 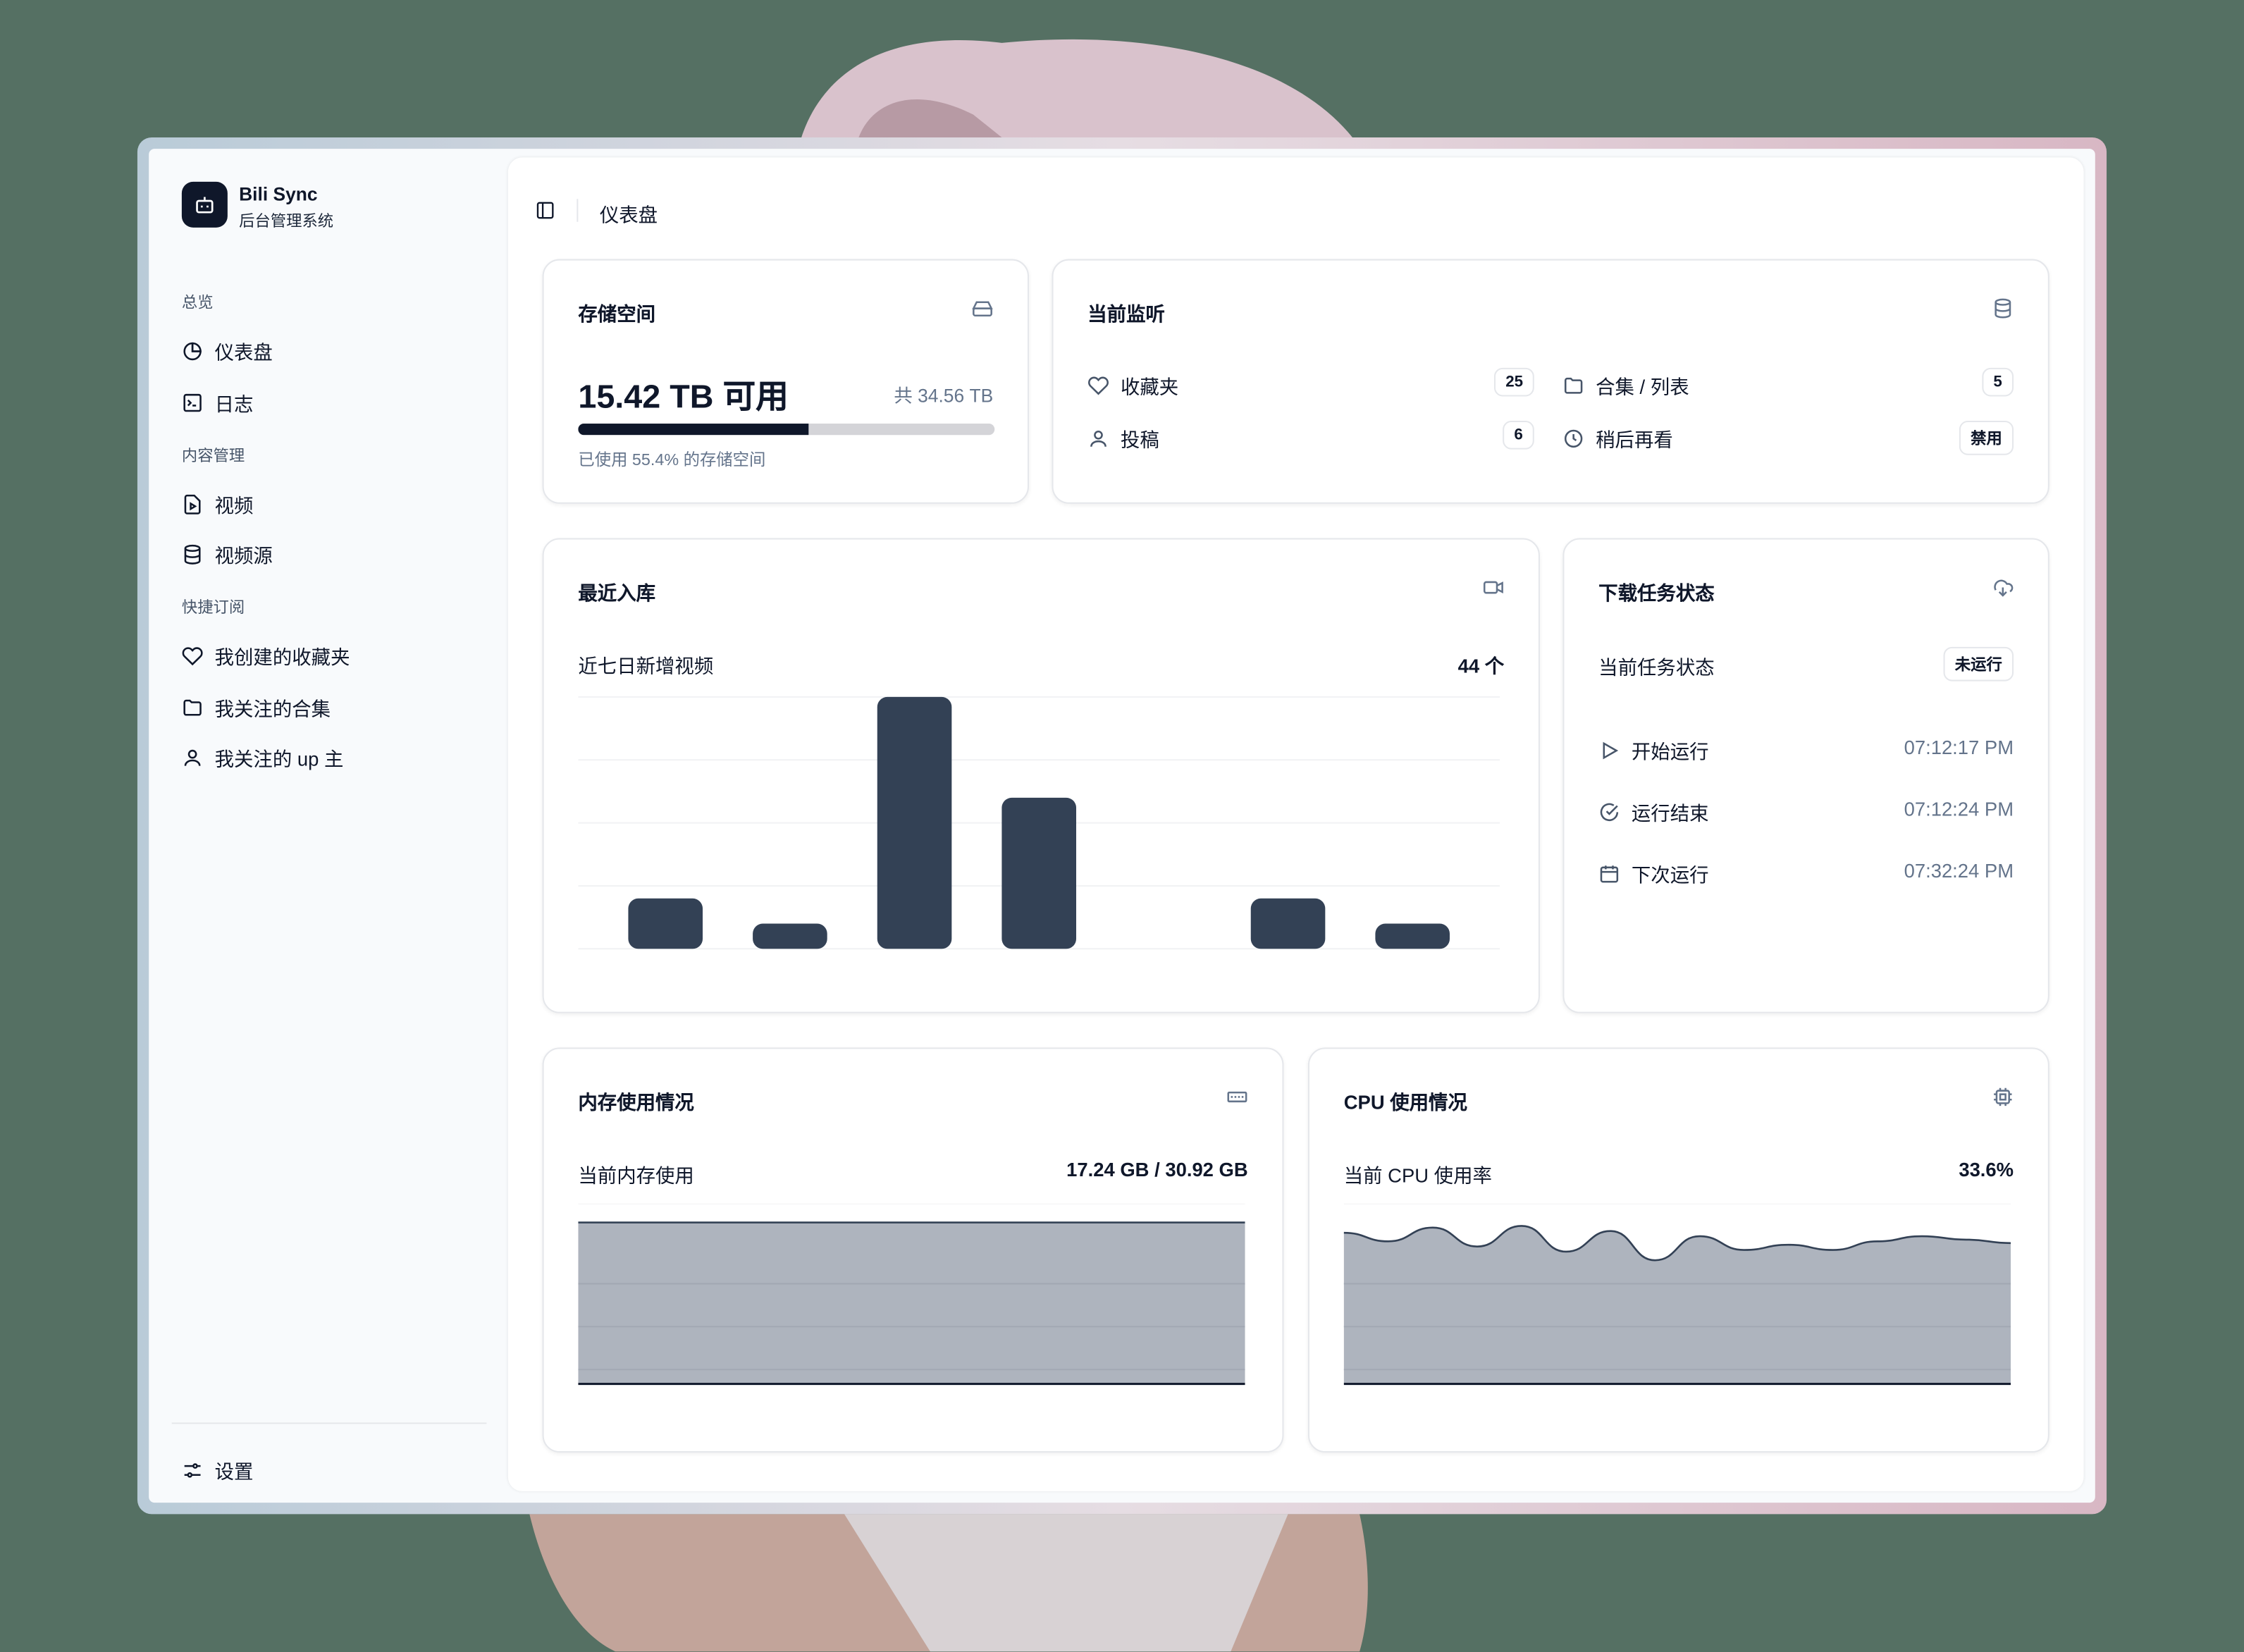 I want to click on cpu-card: CPU 使用情况 当前 CPU 使用率 33.6%, so click(x=1678, y=1250).